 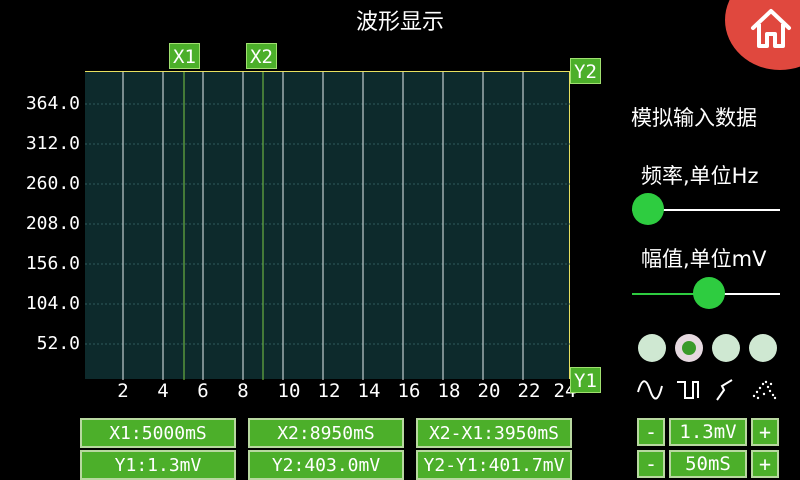 What do you see at coordinates (704, 258) in the screenshot?
I see `amplitude-label: 幅值,单位mV` at bounding box center [704, 258].